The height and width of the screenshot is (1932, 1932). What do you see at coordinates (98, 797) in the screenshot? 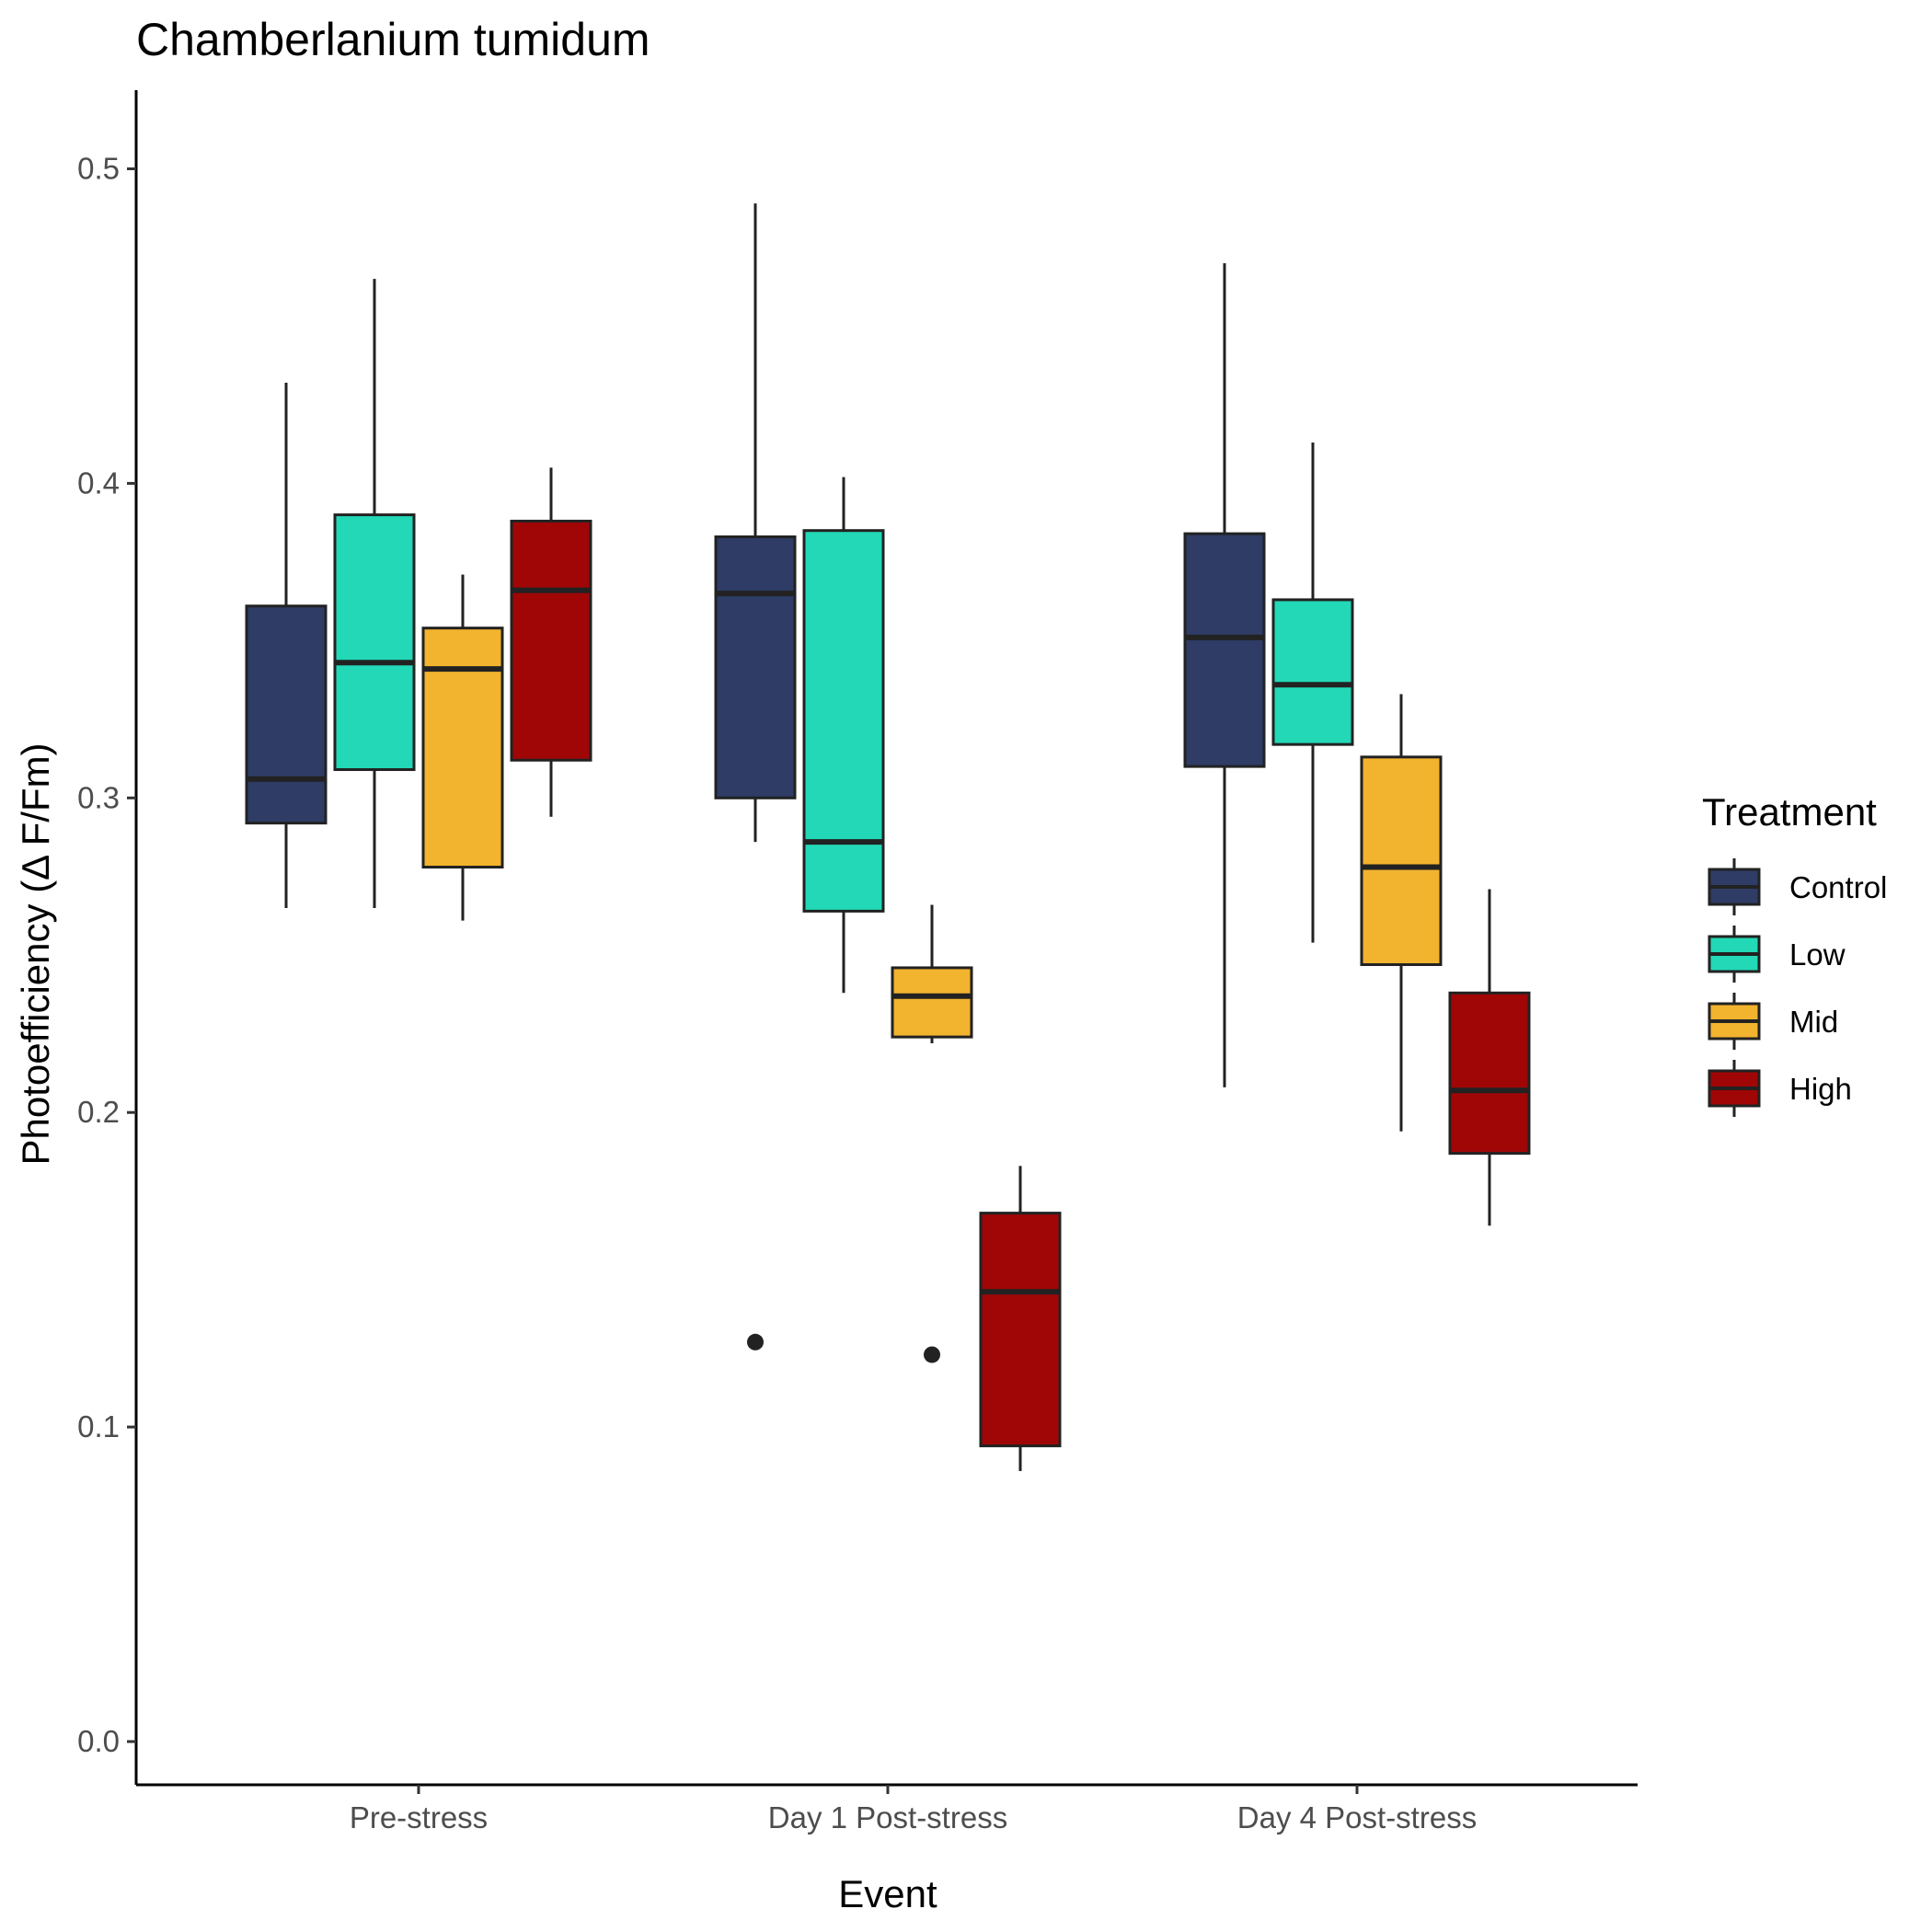
I see `y-tick-label: 0.3` at bounding box center [98, 797].